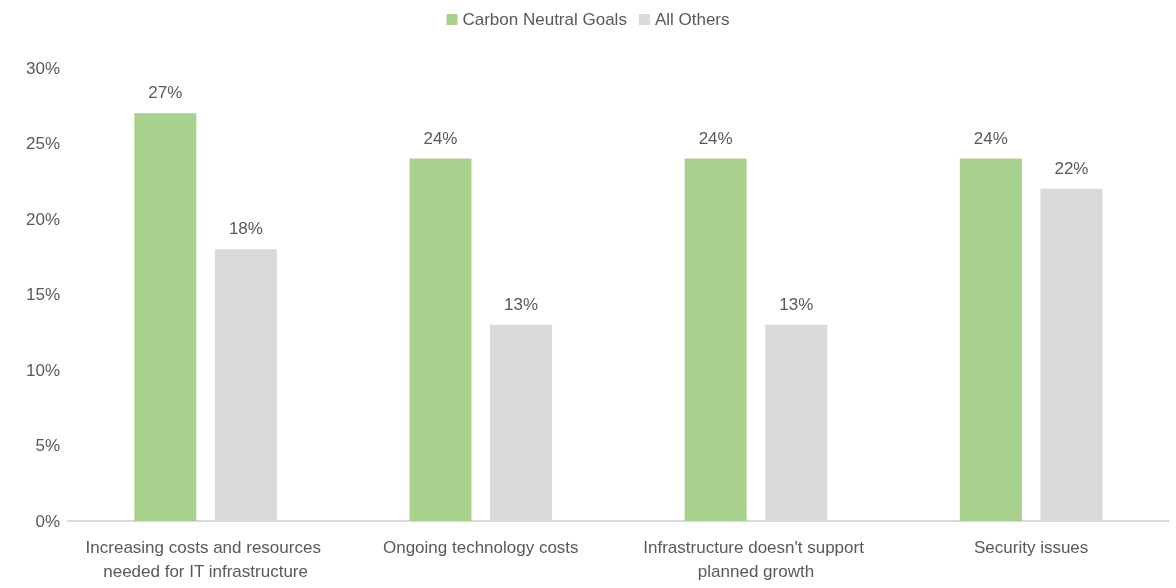 The width and height of the screenshot is (1176, 588). Describe the element at coordinates (205, 559) in the screenshot. I see `x-tick-label: Increasing costs and resources needed for IT infrastructure` at that location.